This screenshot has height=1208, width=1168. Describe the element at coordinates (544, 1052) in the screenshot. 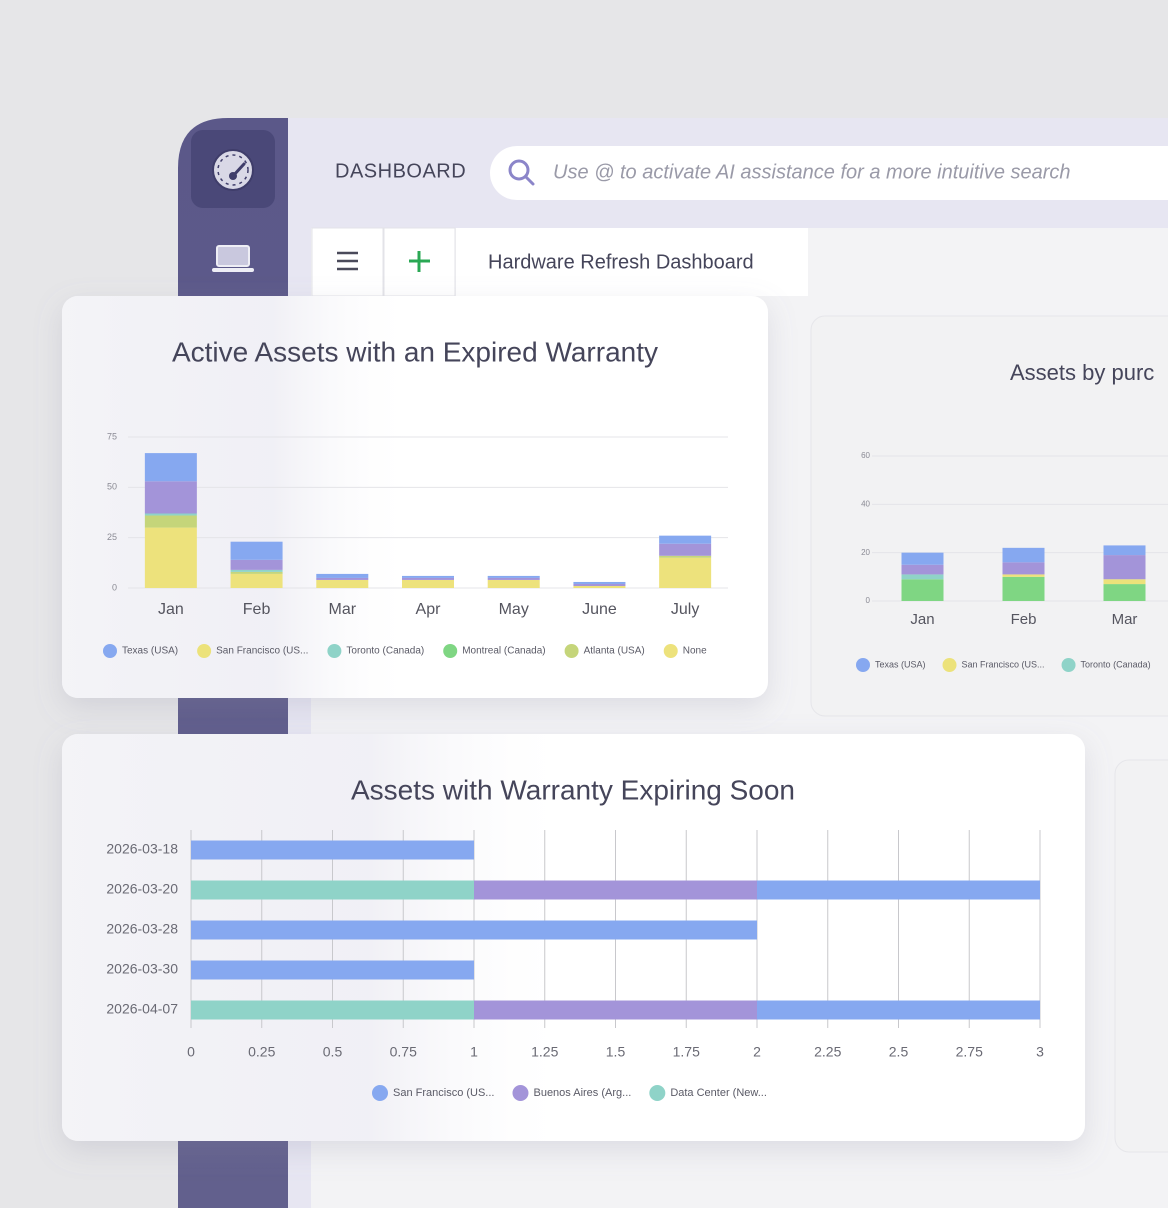

I see `x-tick-label: 1.25` at that location.